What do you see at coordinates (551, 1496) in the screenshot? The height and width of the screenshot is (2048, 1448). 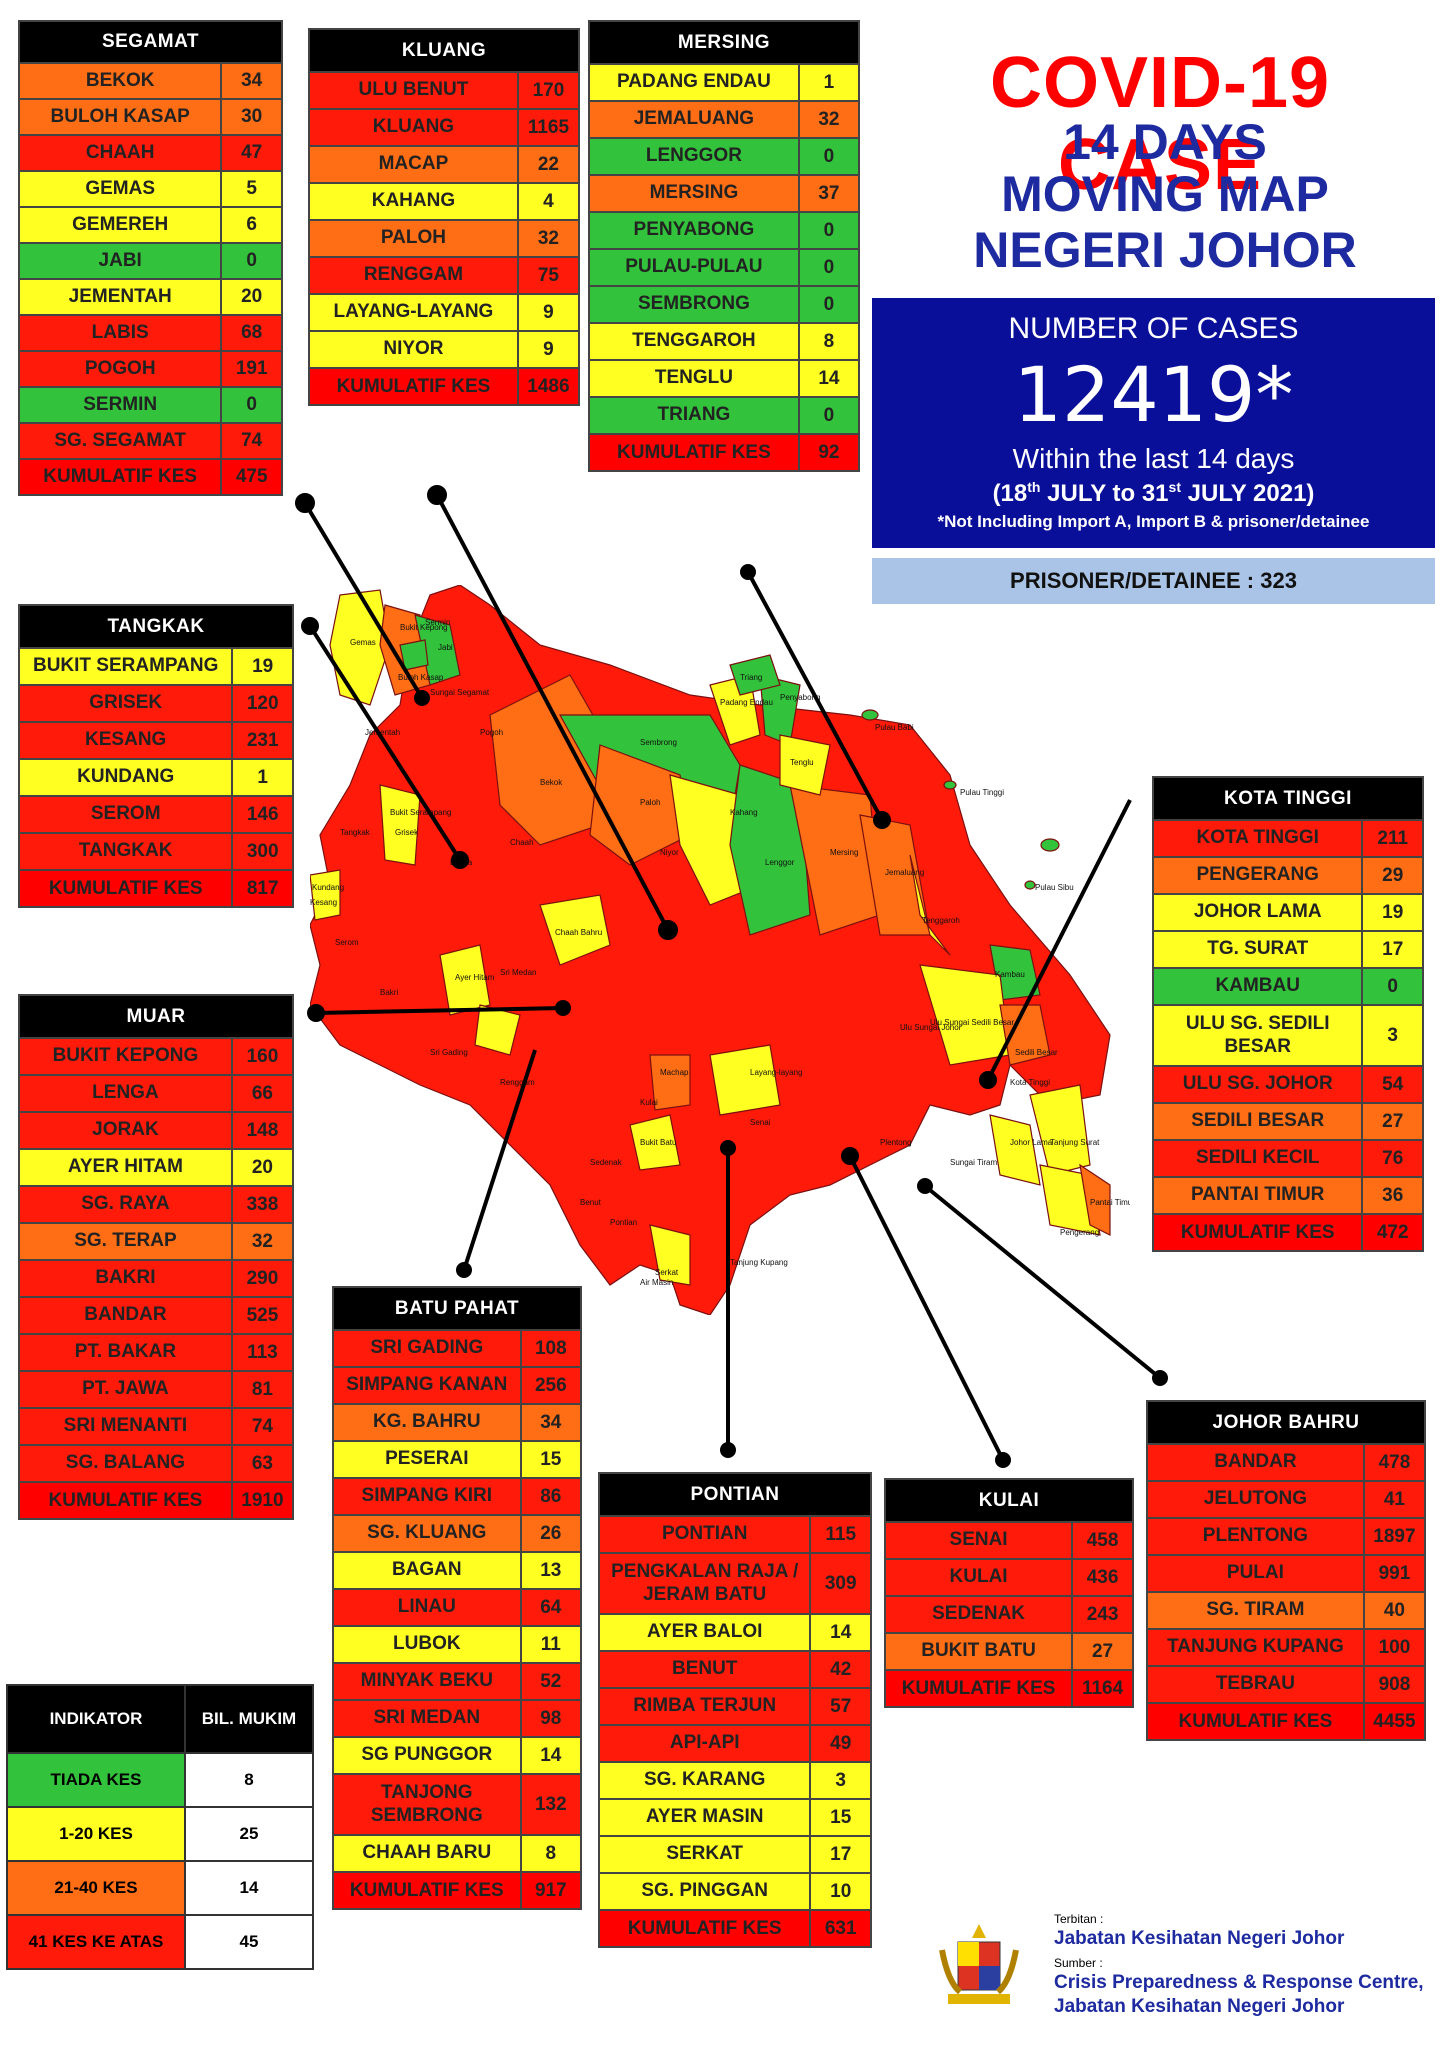 I see `mukim-cases: 86` at bounding box center [551, 1496].